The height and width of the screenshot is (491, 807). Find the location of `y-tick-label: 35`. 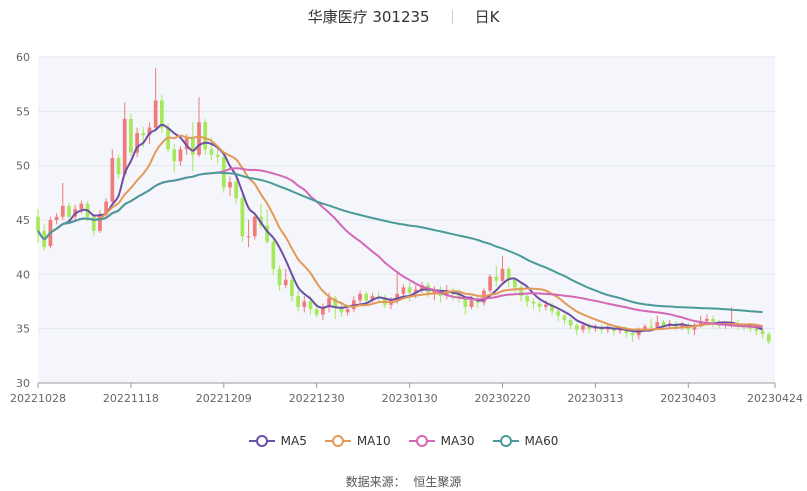

y-tick-label: 35 is located at coordinates (23, 329).